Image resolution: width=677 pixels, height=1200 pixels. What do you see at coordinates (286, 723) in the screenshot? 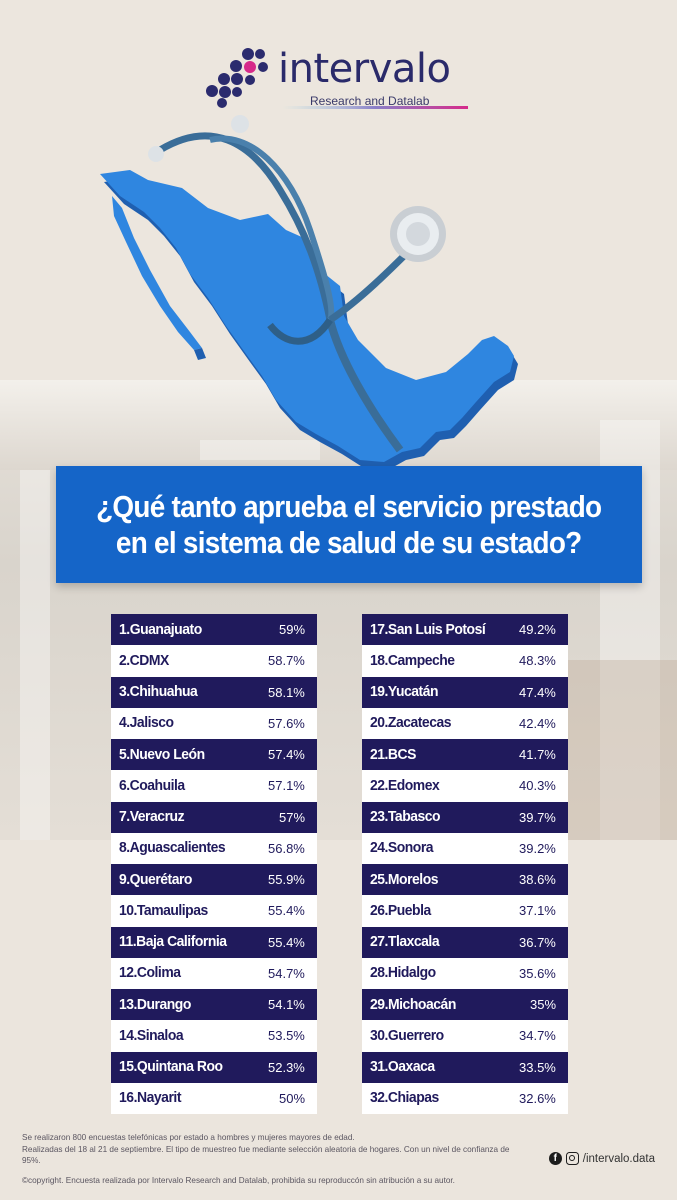
I see `approval-value: 57.6%` at bounding box center [286, 723].